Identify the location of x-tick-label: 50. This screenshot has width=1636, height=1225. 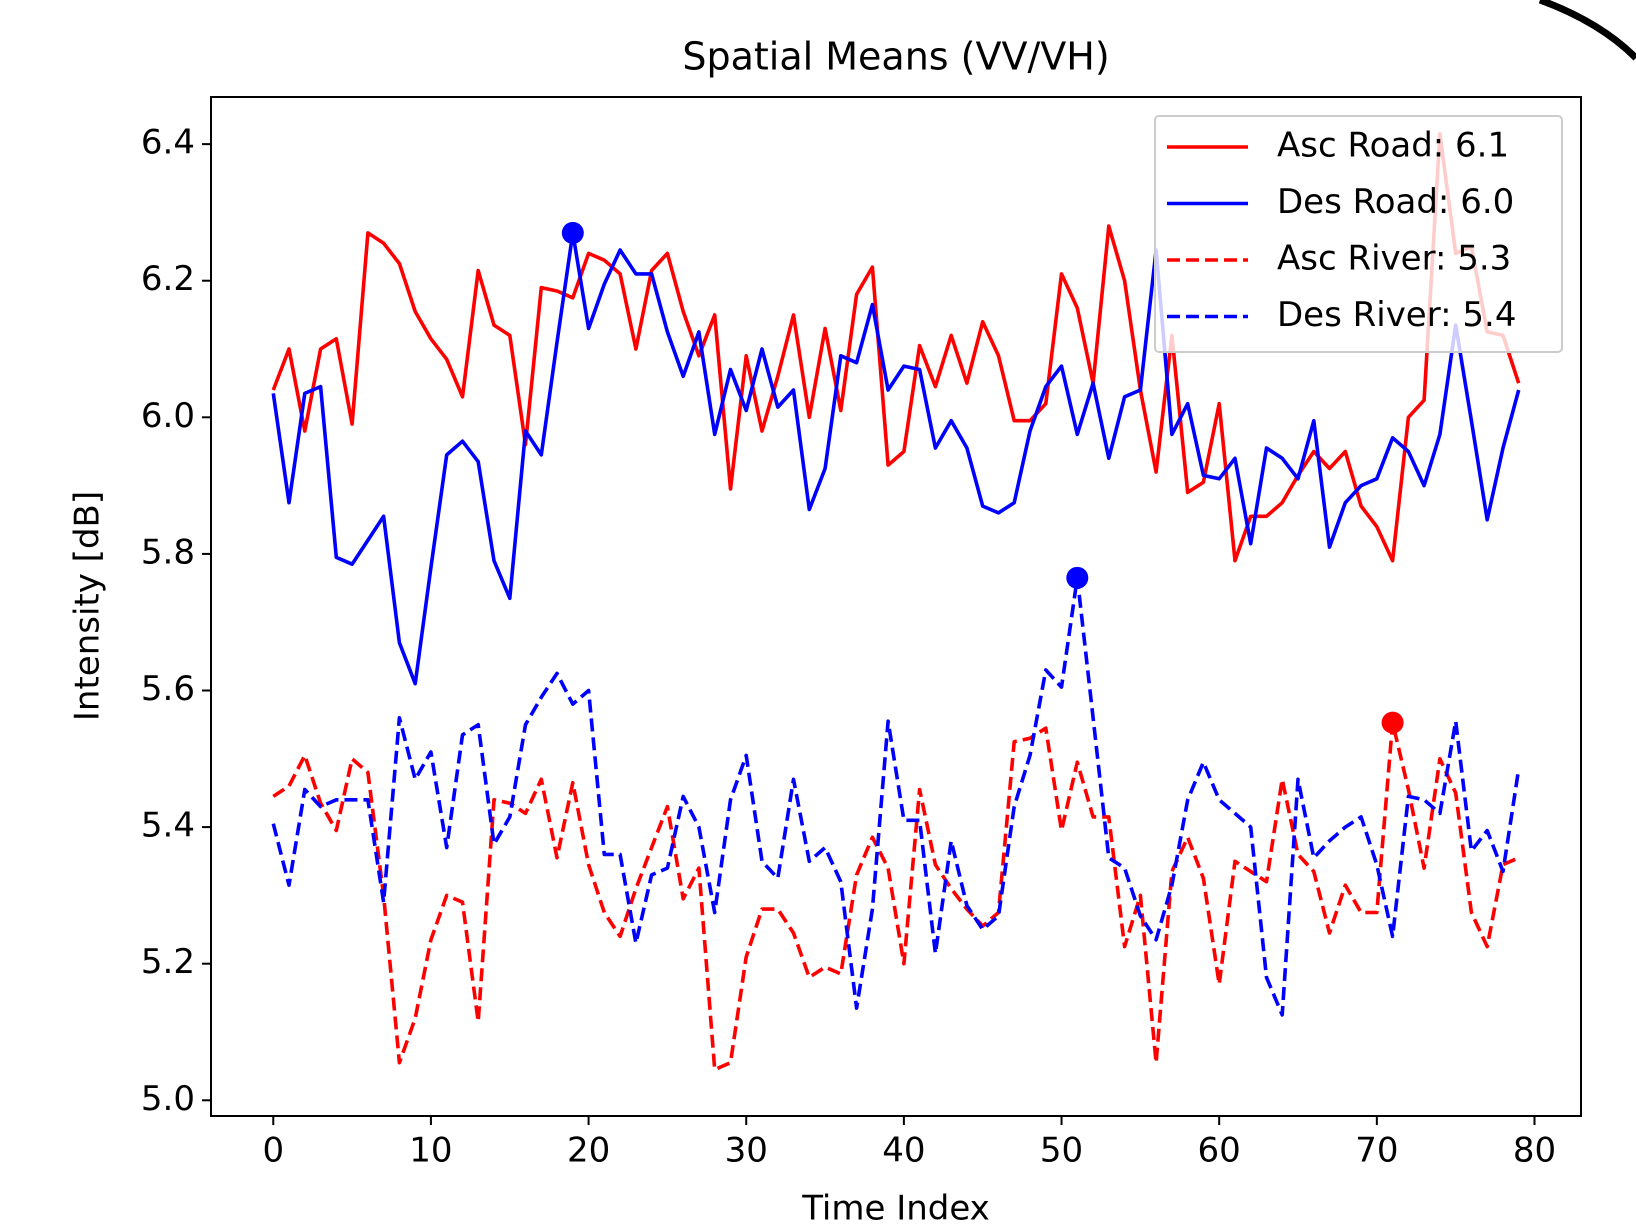
(1061, 1151).